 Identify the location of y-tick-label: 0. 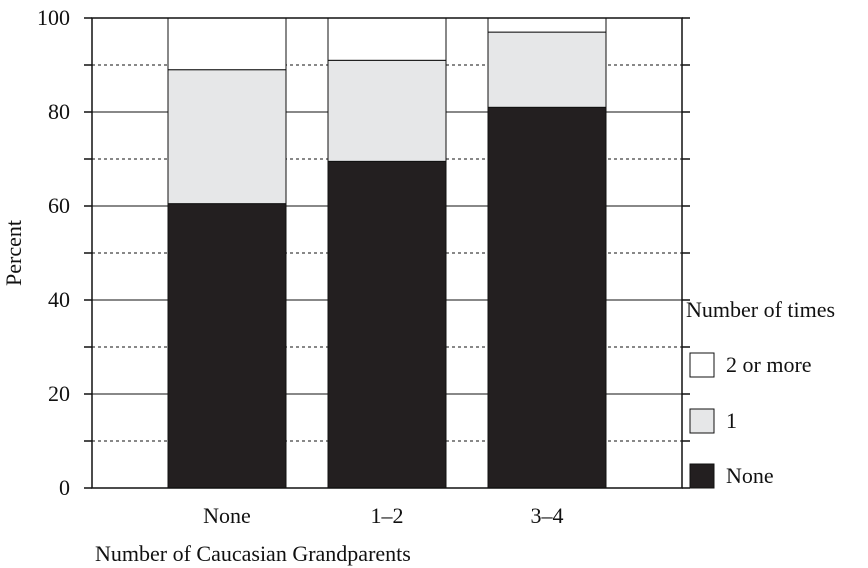
(64, 487).